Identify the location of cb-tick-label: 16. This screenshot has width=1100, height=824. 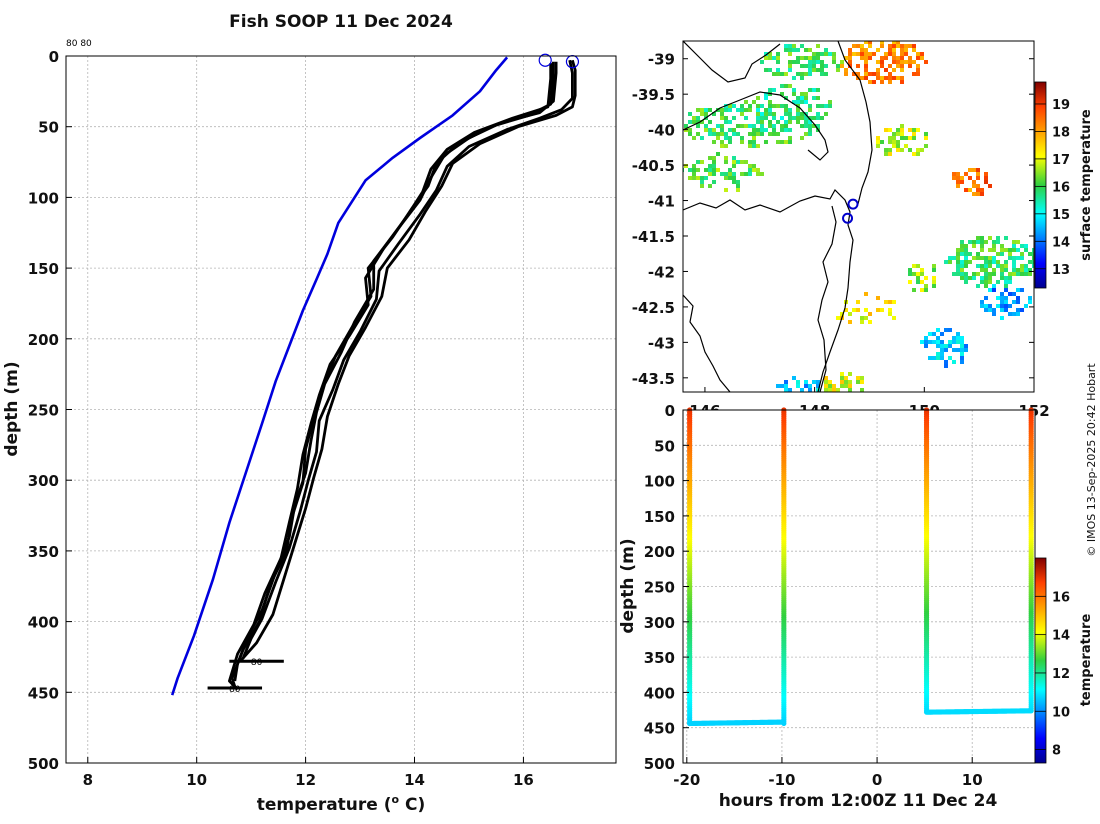
(1061, 187).